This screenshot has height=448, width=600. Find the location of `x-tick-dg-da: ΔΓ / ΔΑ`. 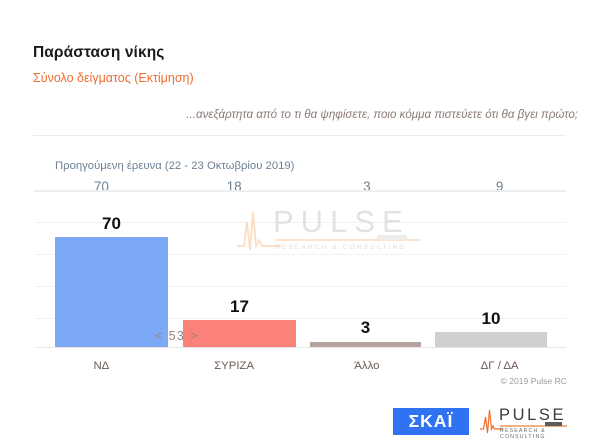

x-tick-dg-da: ΔΓ / ΔΑ is located at coordinates (499, 366).